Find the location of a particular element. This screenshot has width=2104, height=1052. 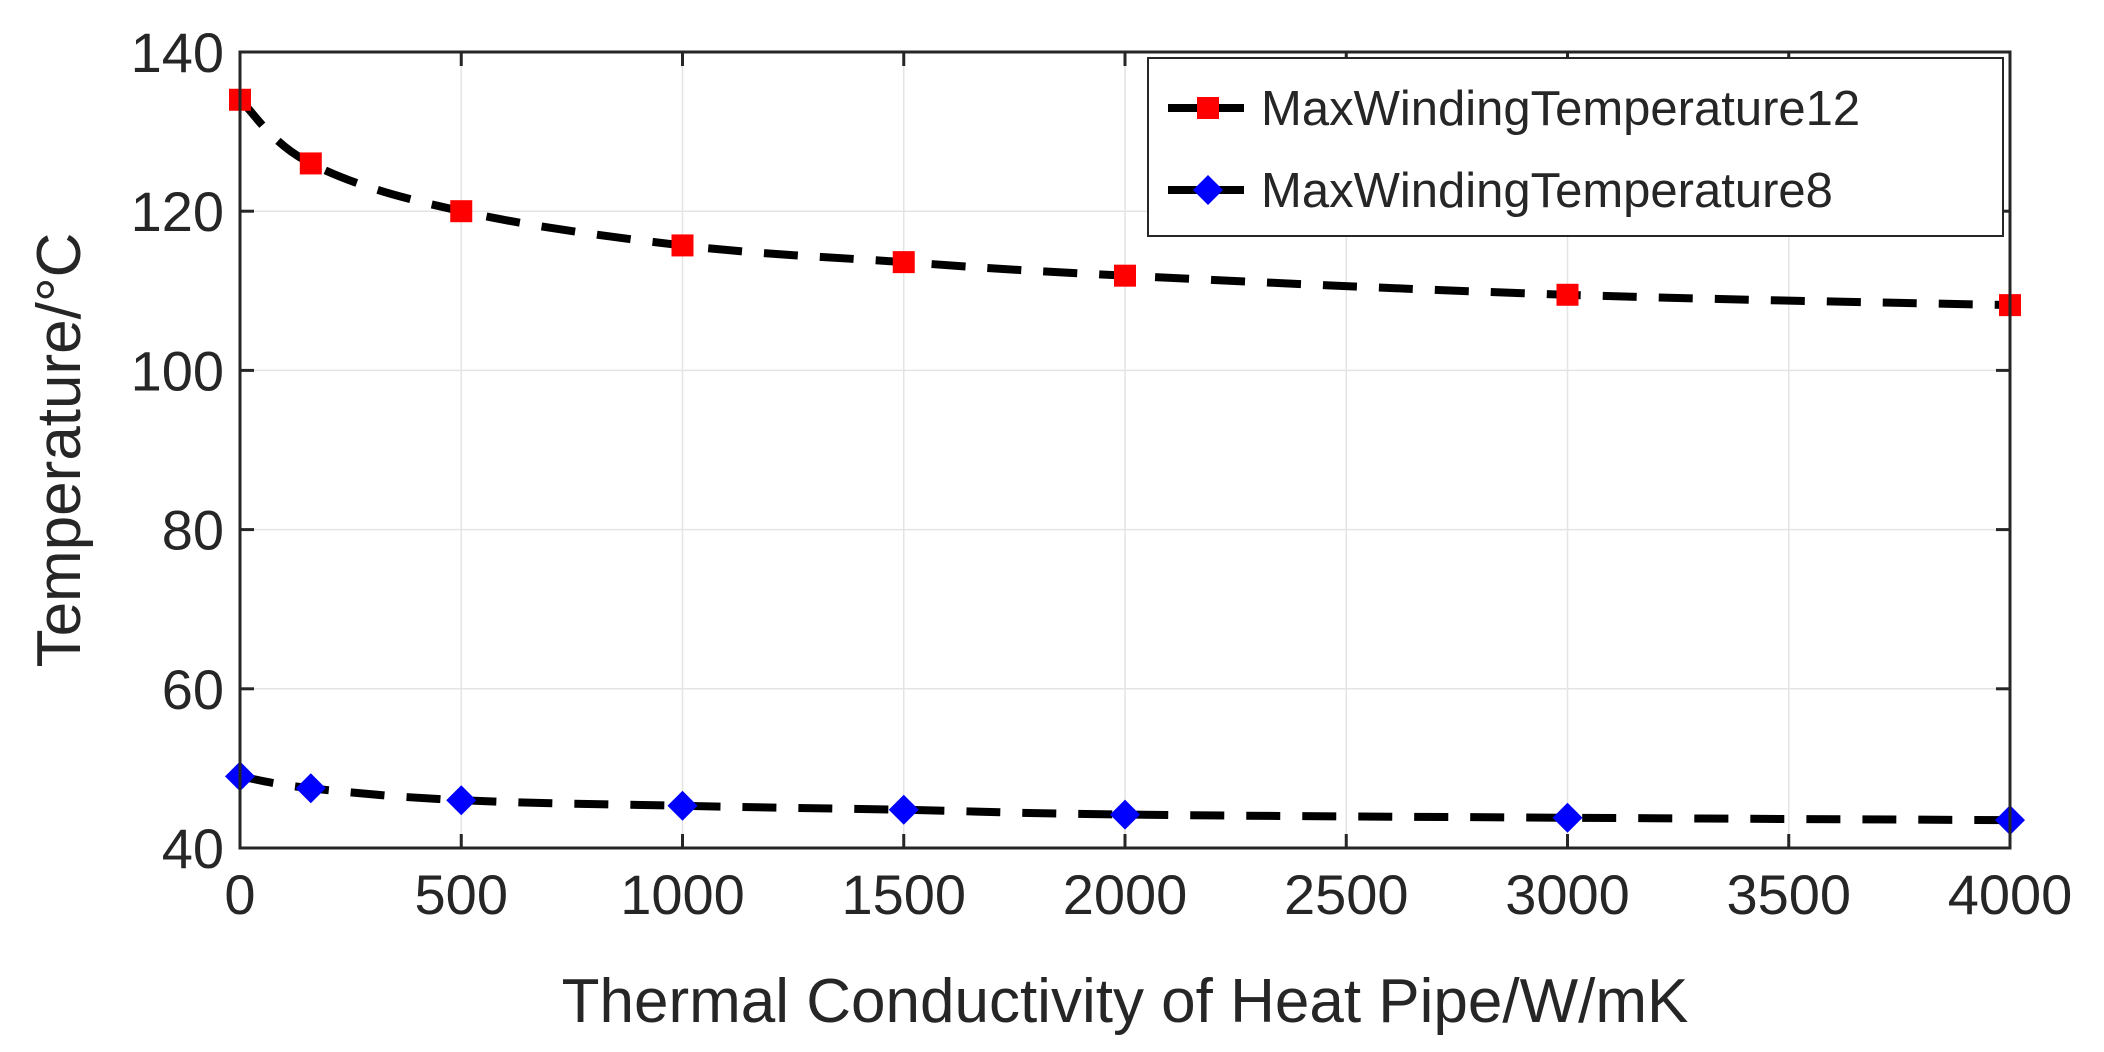

x-tick-label: 3000 is located at coordinates (1567, 894).